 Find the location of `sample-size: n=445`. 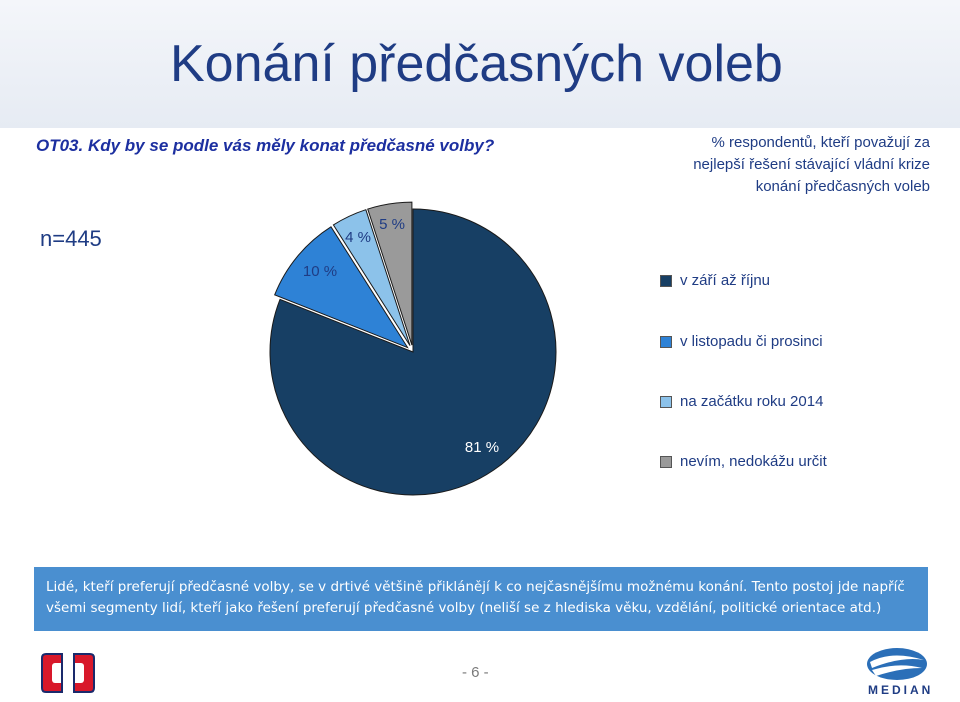

sample-size: n=445 is located at coordinates (71, 238).